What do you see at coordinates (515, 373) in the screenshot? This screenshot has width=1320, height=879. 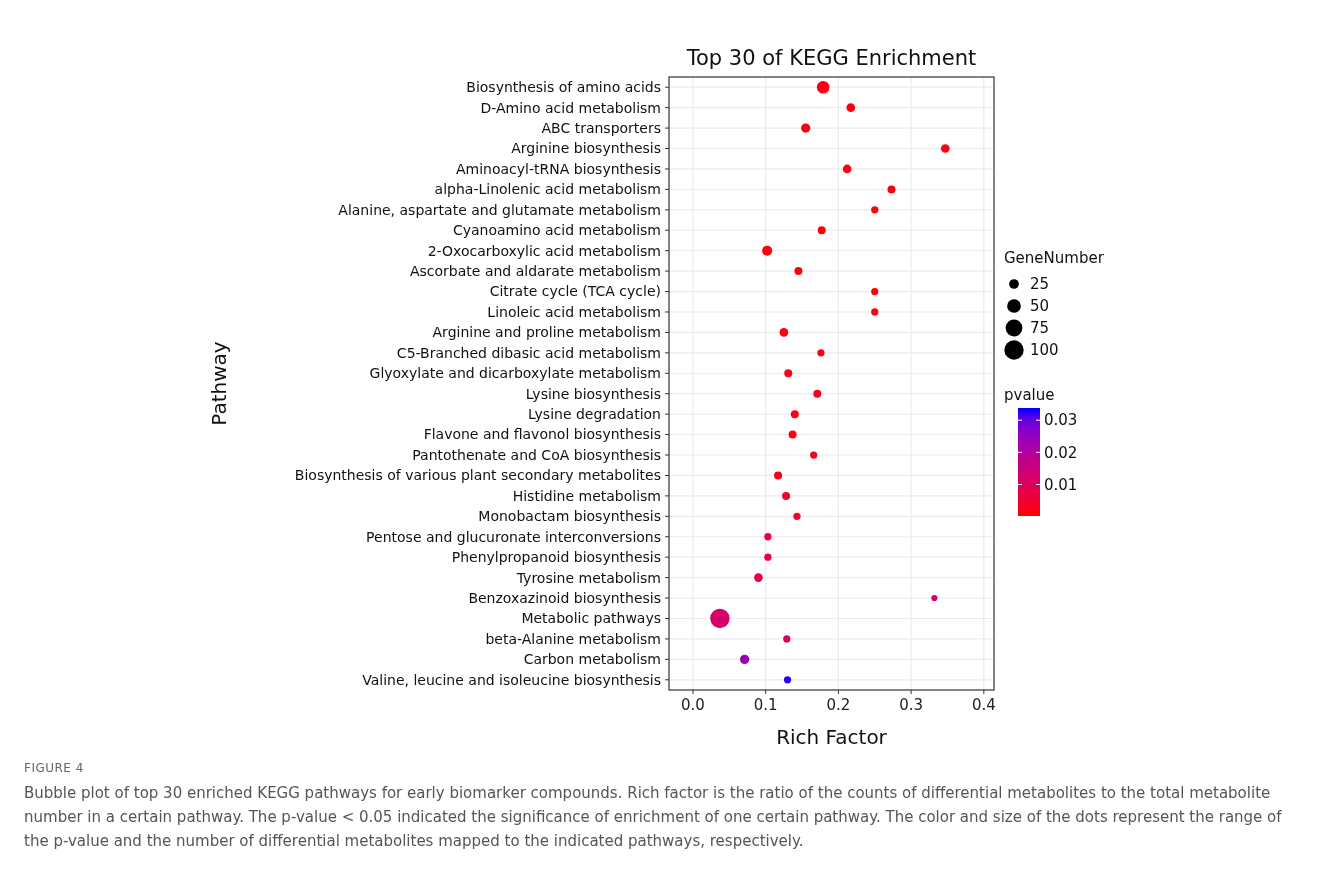 I see `y-tick-label: Glyoxylate and dicarboxylate metabolism` at bounding box center [515, 373].